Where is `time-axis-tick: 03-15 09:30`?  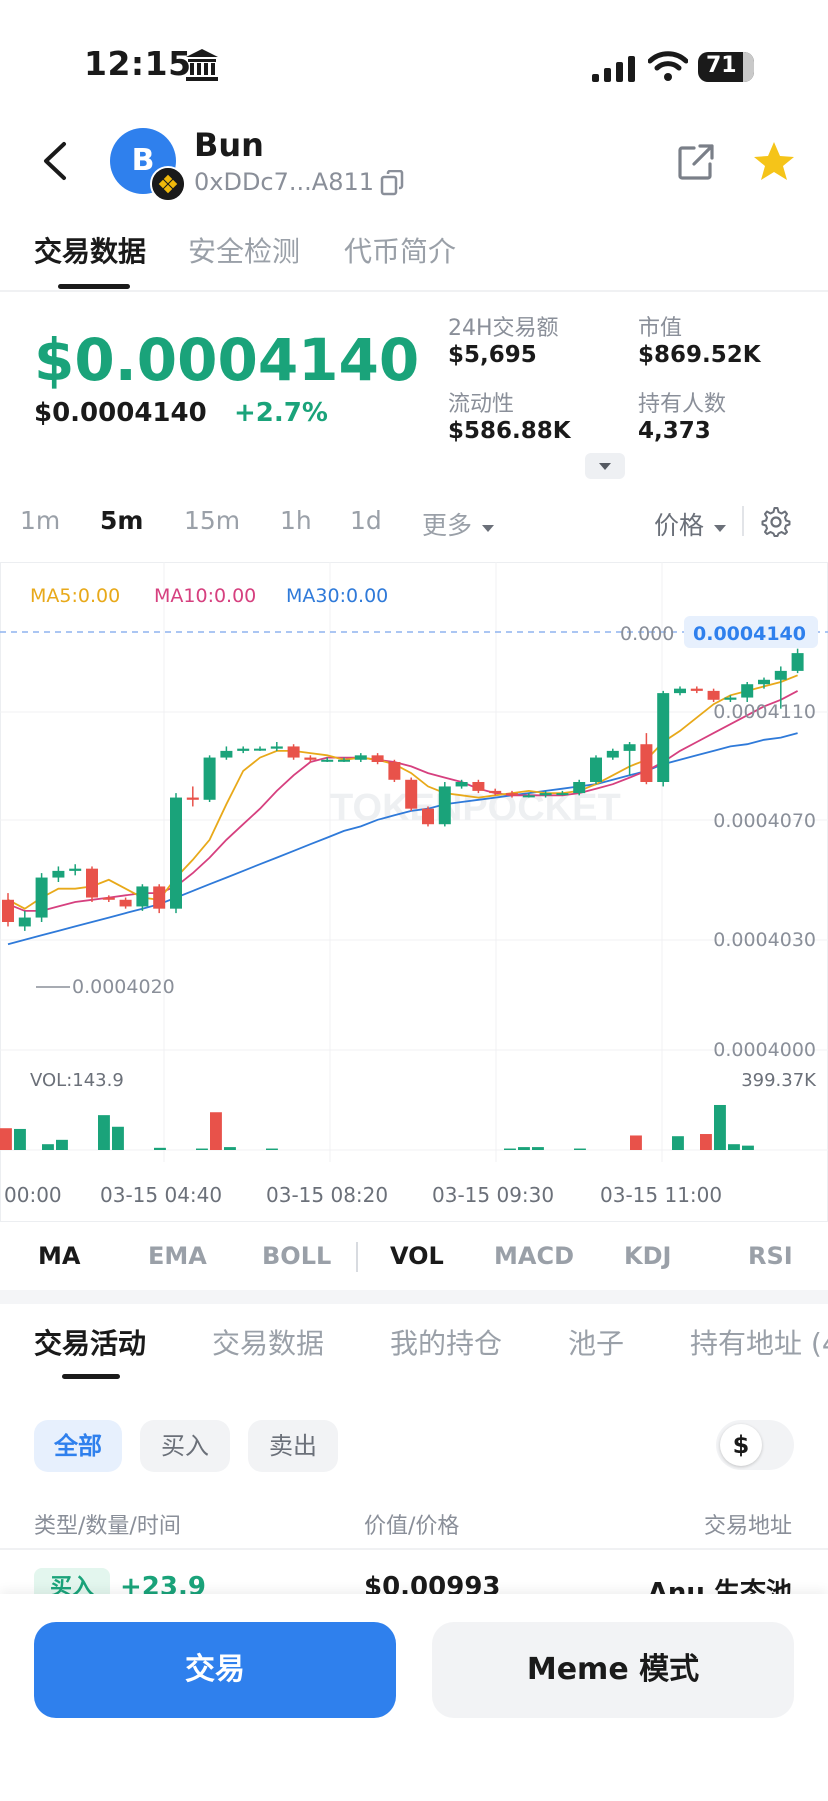
time-axis-tick: 03-15 09:30 is located at coordinates (493, 1195).